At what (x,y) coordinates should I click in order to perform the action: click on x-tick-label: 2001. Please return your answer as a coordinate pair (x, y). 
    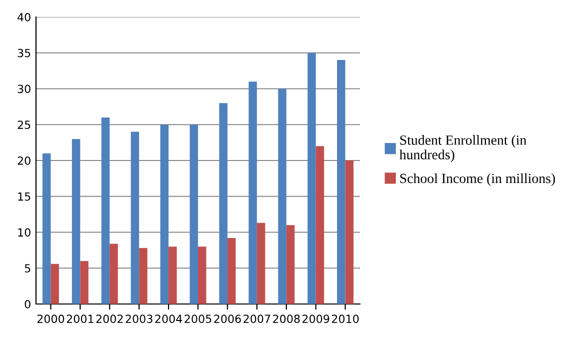
    Looking at the image, I should click on (80, 319).